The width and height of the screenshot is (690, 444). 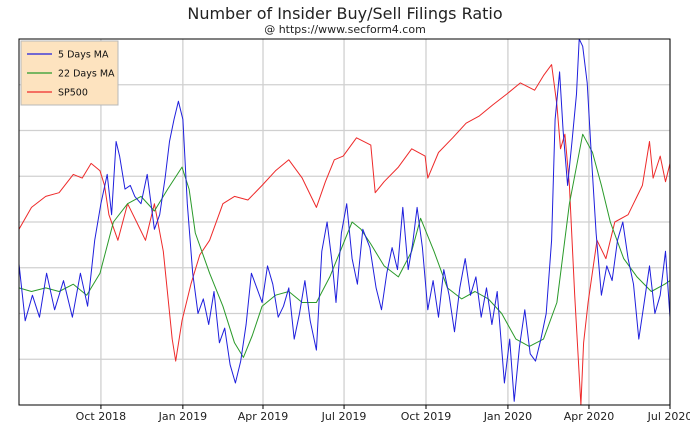 What do you see at coordinates (83, 55) in the screenshot?
I see `legend-label: 5 Days MA` at bounding box center [83, 55].